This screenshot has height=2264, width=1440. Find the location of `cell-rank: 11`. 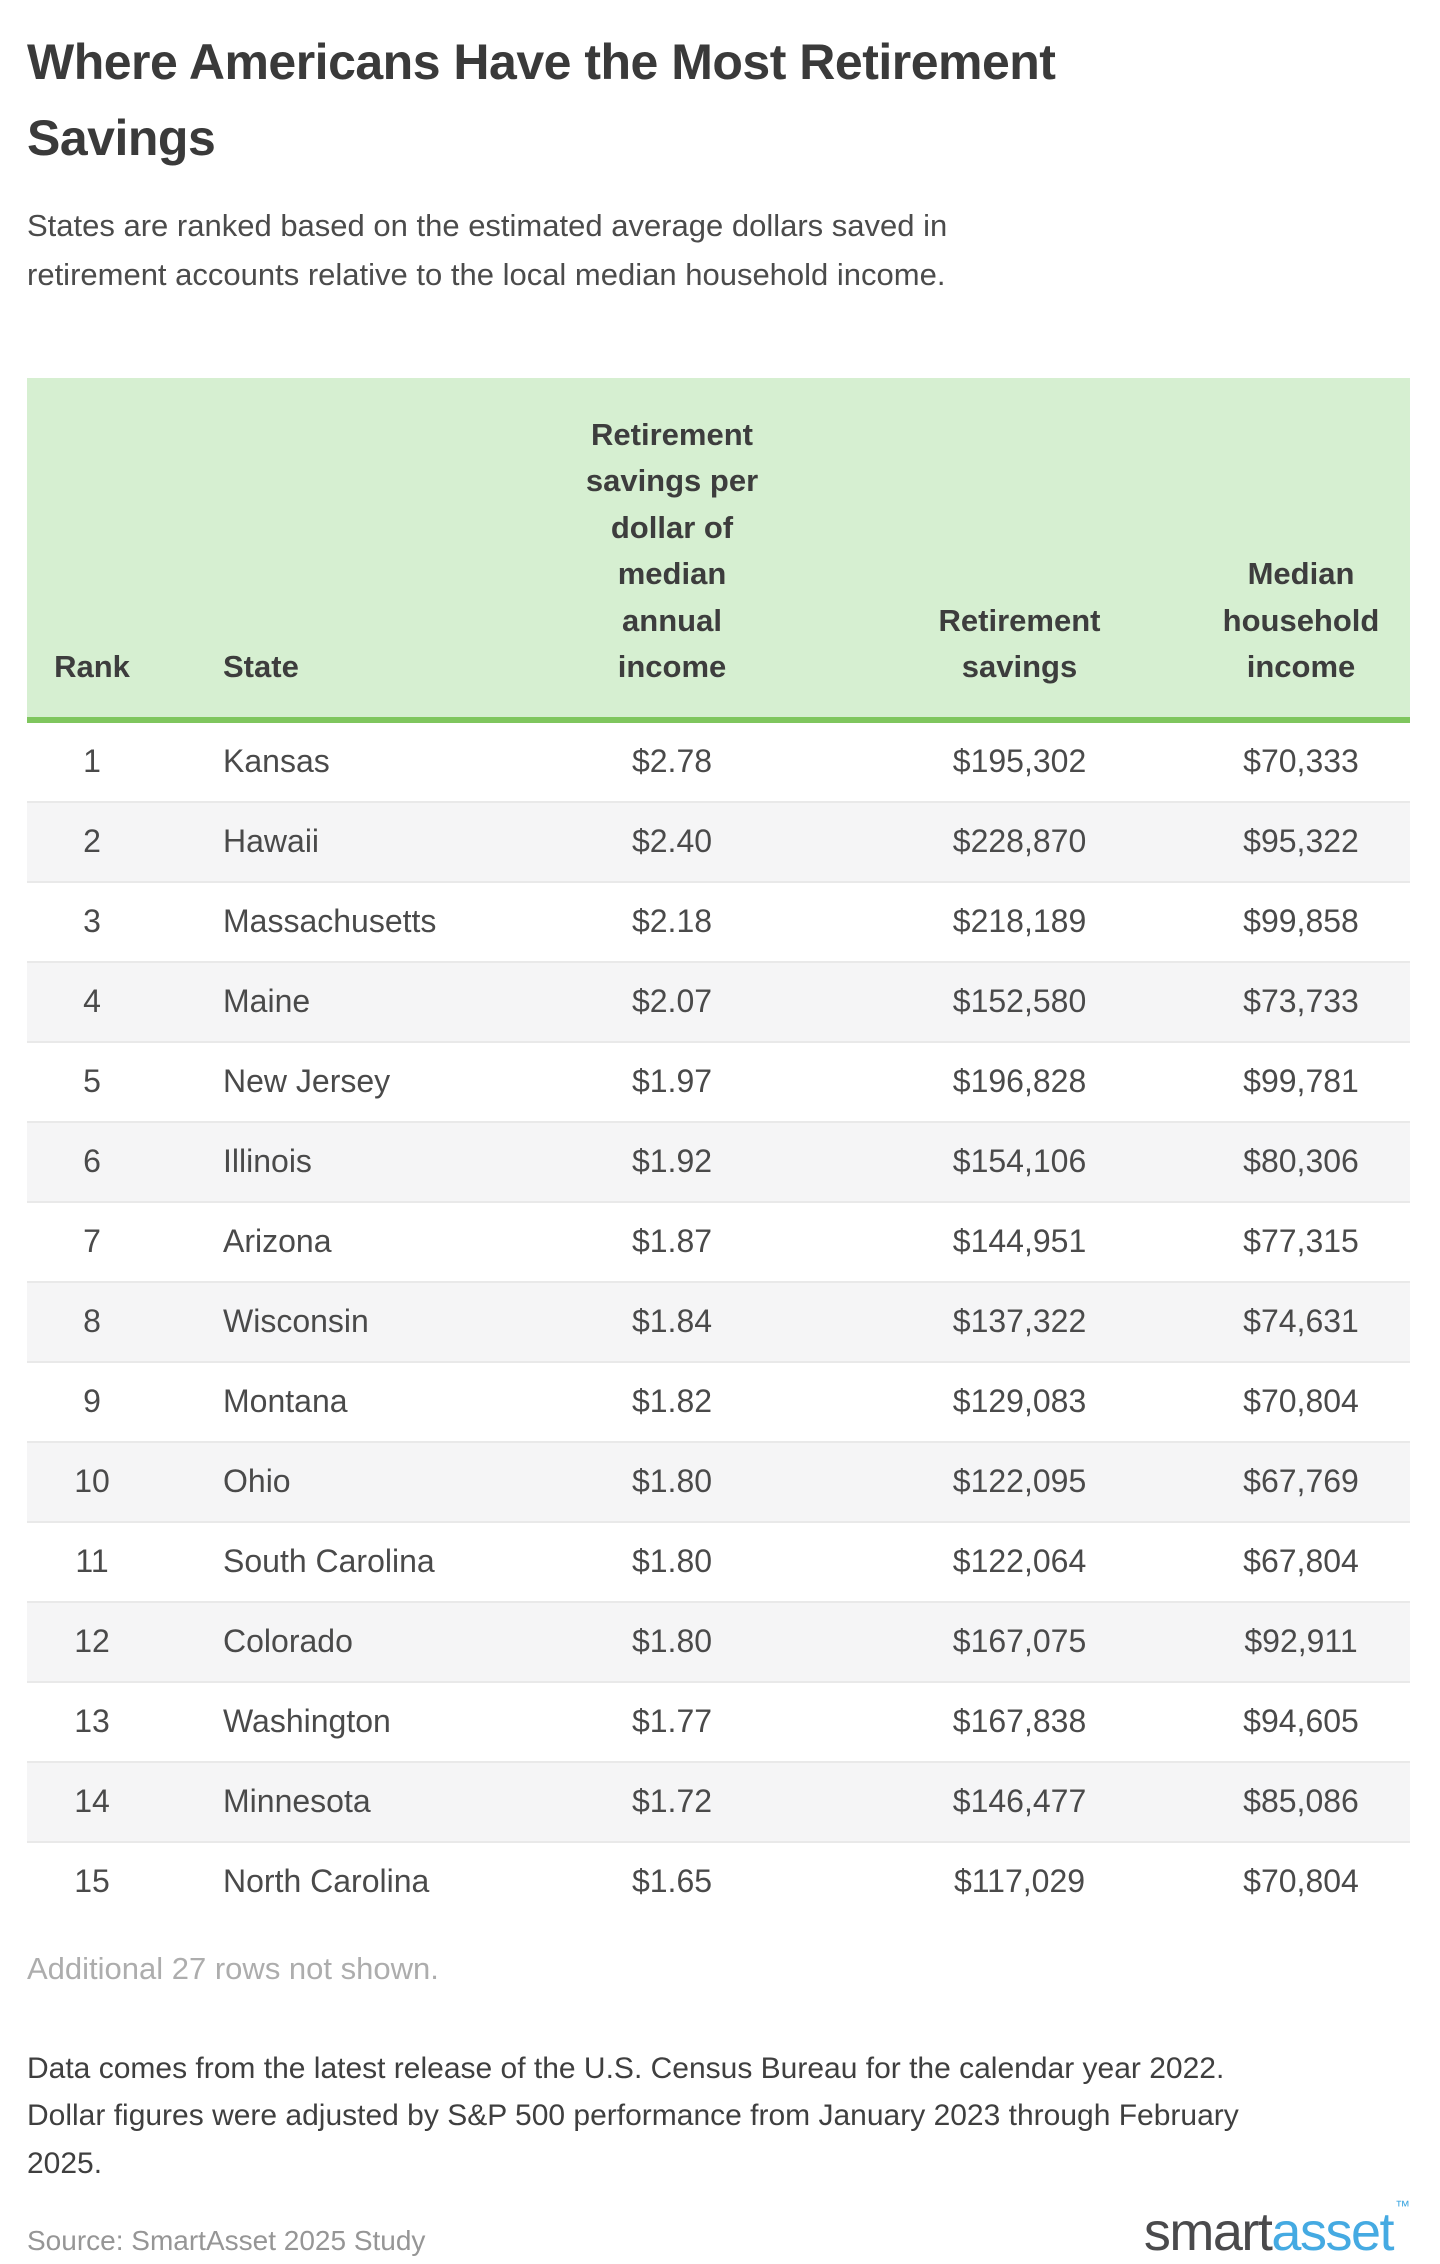

cell-rank: 11 is located at coordinates (92, 1561).